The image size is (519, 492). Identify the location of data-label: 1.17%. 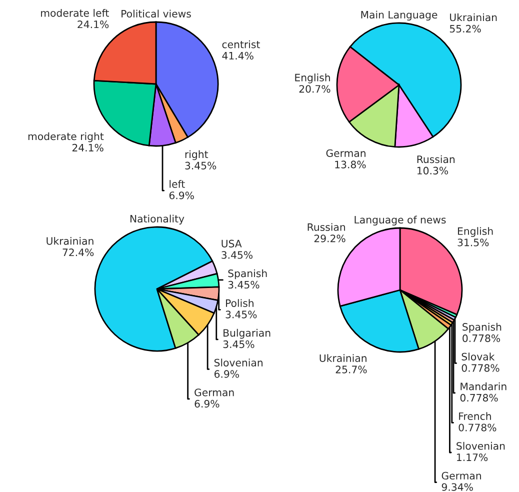
(472, 457).